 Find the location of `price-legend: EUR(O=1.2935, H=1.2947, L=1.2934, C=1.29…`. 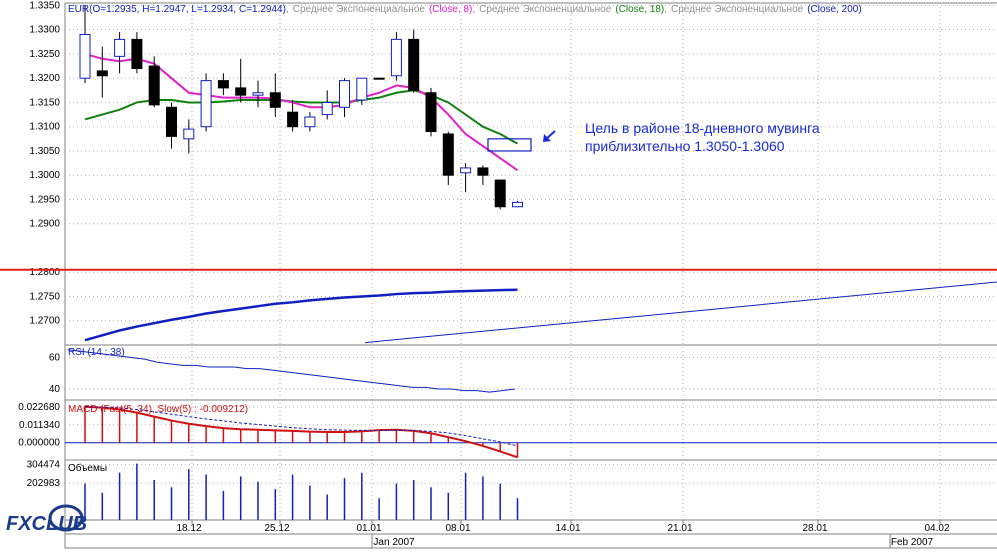

price-legend: EUR(O=1.2935, H=1.2947, L=1.2934, C=1.29… is located at coordinates (465, 9).